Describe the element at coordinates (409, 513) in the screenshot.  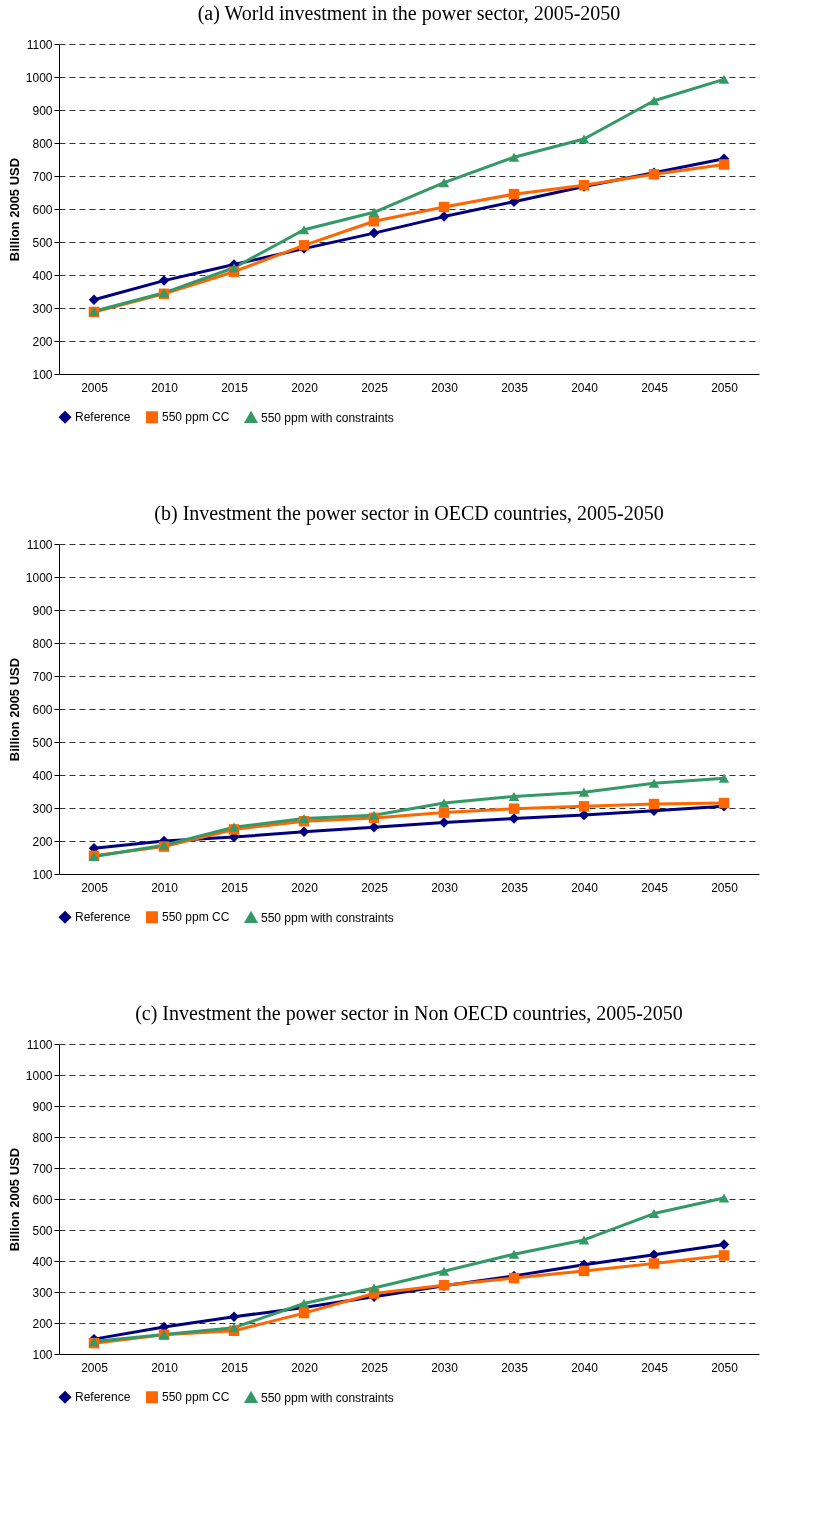
I see `chart-title: (b) Investment the power sector in OECD countries, 2005-2050` at that location.